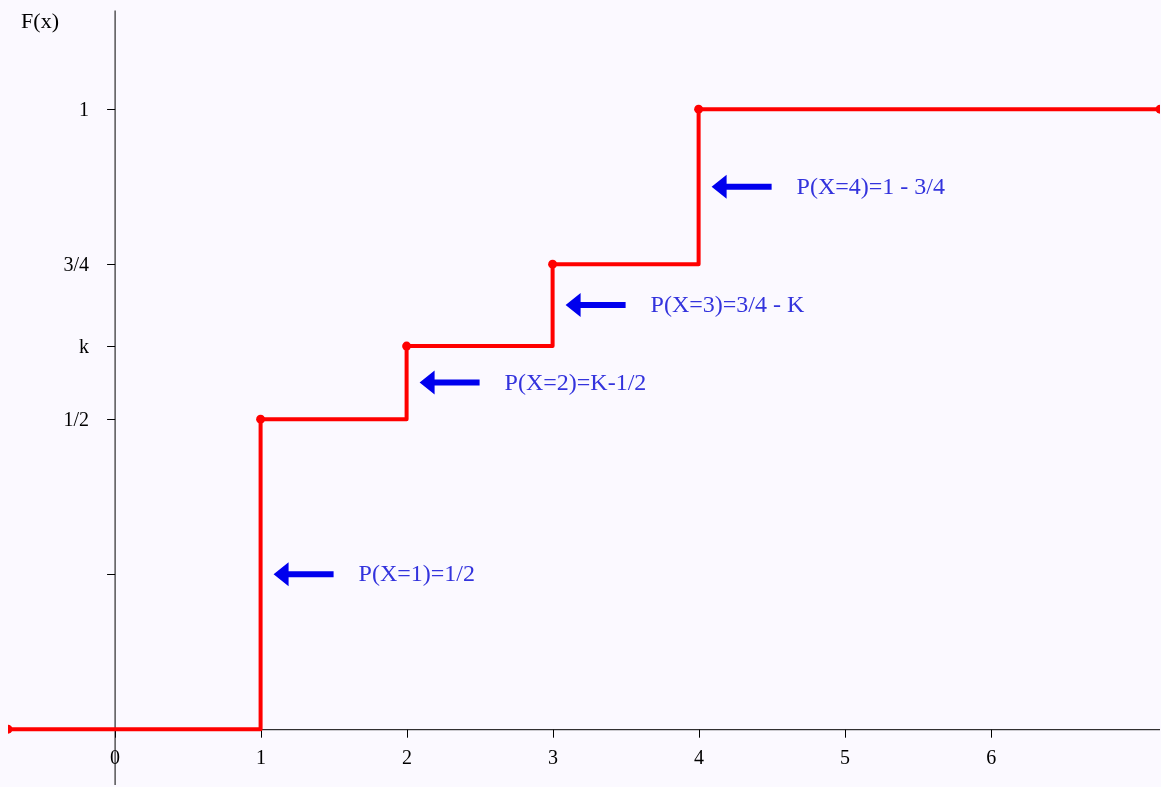  I want to click on y-tick-label: 1, so click(84, 108).